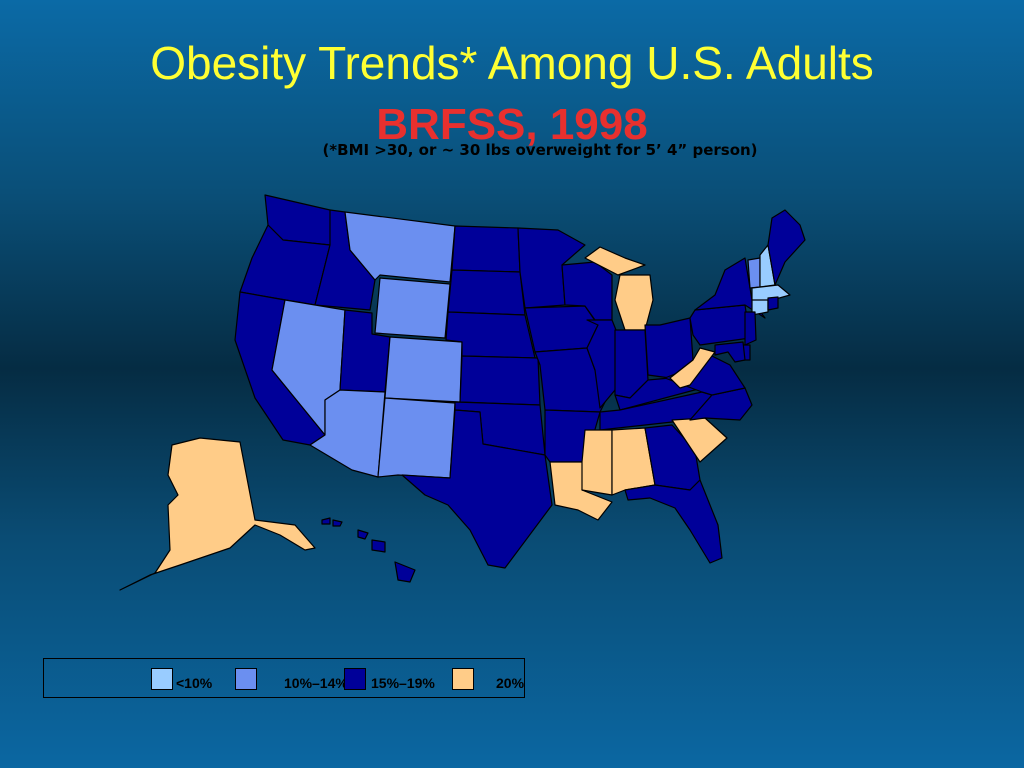 This screenshot has height=768, width=1024. What do you see at coordinates (760, 307) in the screenshot?
I see `state-connecticut` at bounding box center [760, 307].